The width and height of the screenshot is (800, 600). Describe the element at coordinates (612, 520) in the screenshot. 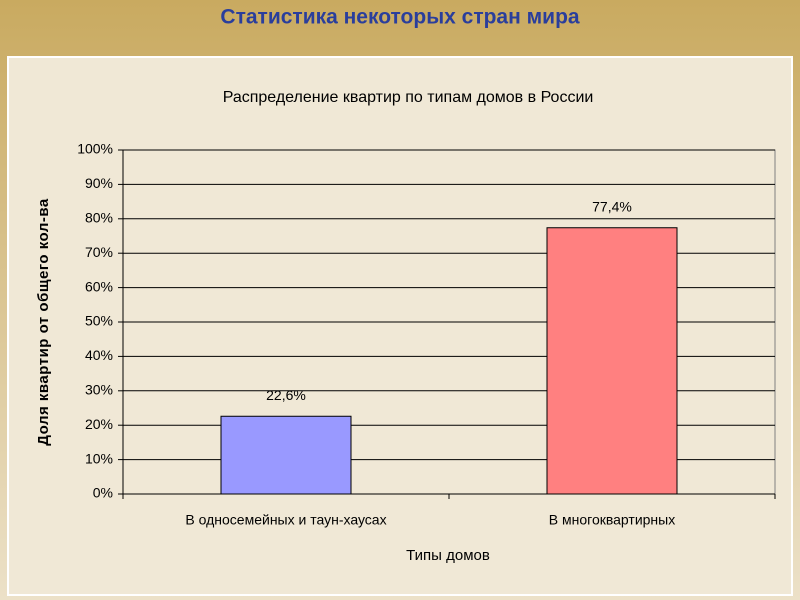

I see `x-tick-label: В многоквартирных` at that location.